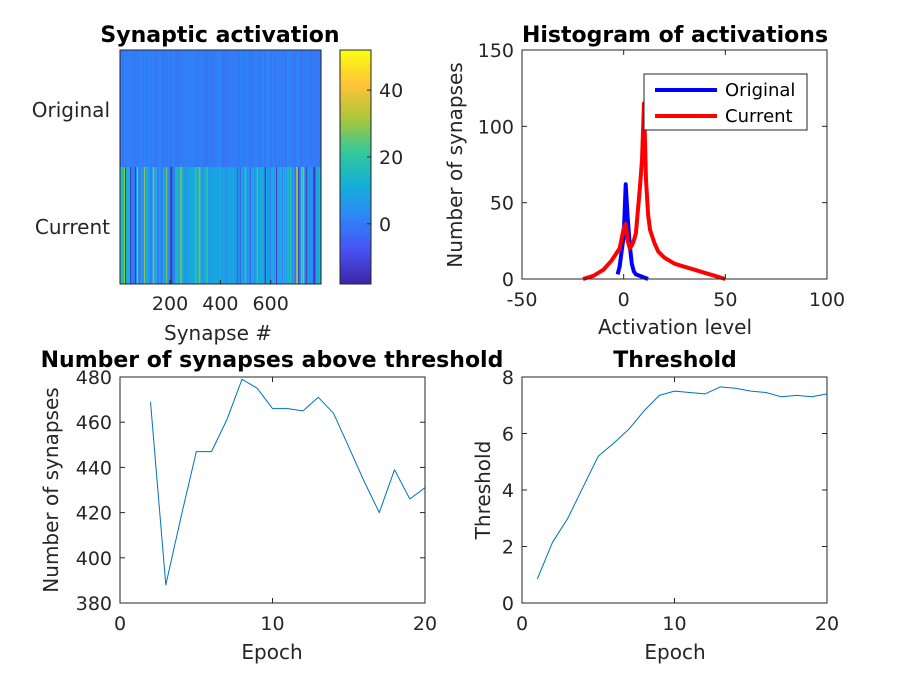  Describe the element at coordinates (759, 116) in the screenshot. I see `legend-label-current: Current` at that location.